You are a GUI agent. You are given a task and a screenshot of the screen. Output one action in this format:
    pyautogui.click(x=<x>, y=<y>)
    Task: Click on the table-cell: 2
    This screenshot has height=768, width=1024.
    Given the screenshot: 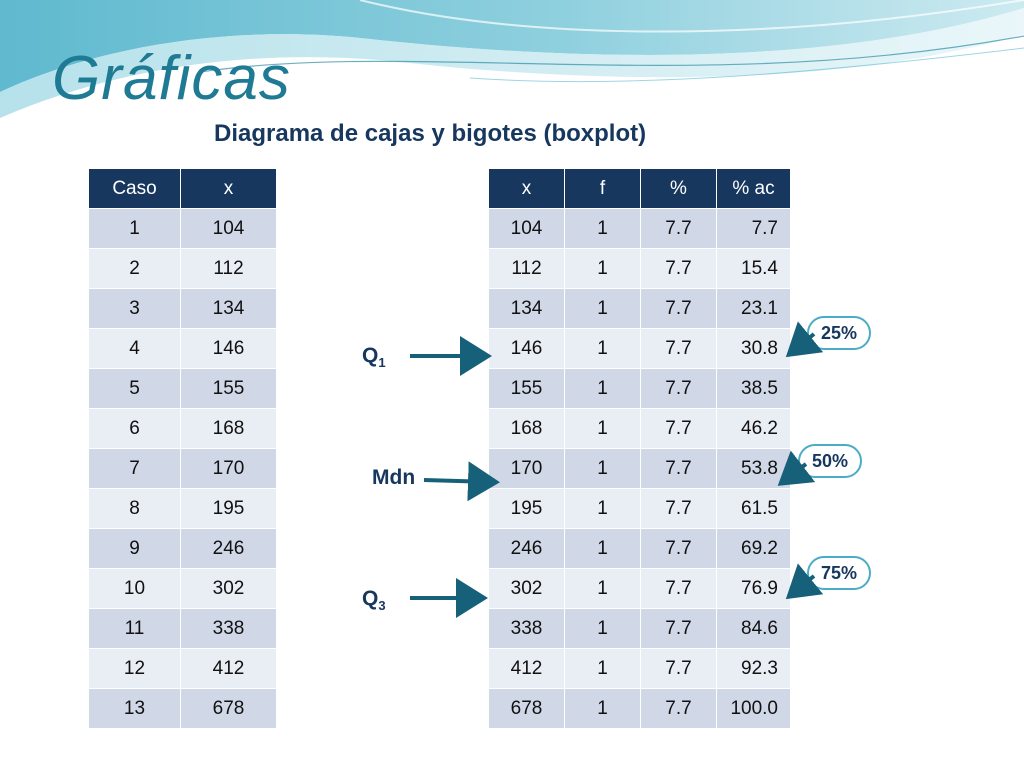 What is the action you would take?
    pyautogui.click(x=134, y=268)
    